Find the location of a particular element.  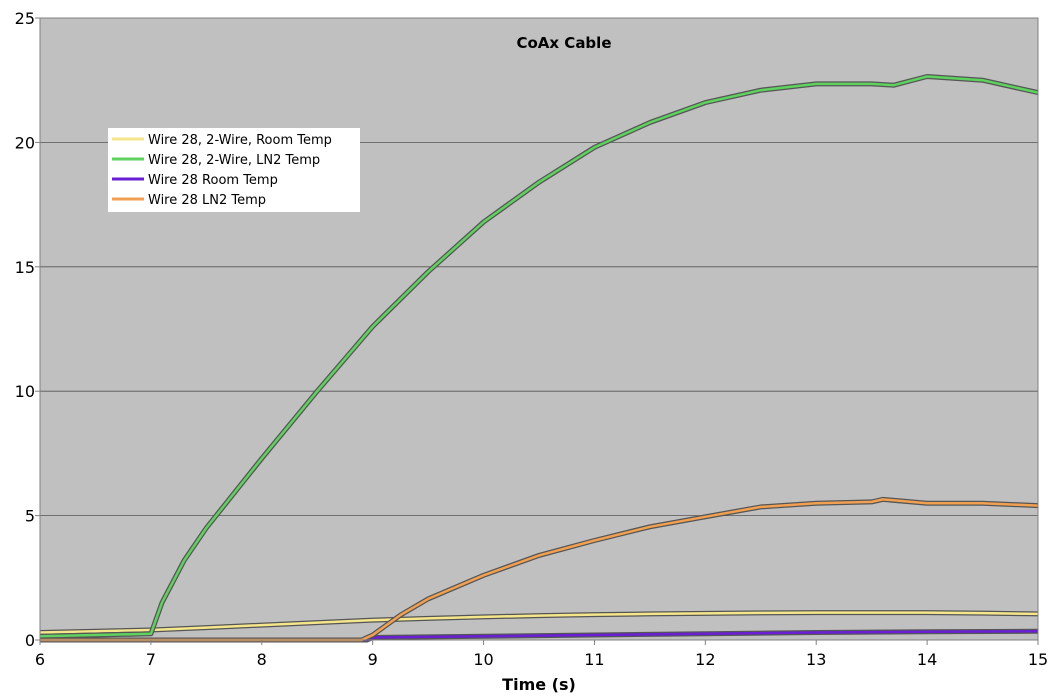

x-tick-label: 8 is located at coordinates (262, 659).